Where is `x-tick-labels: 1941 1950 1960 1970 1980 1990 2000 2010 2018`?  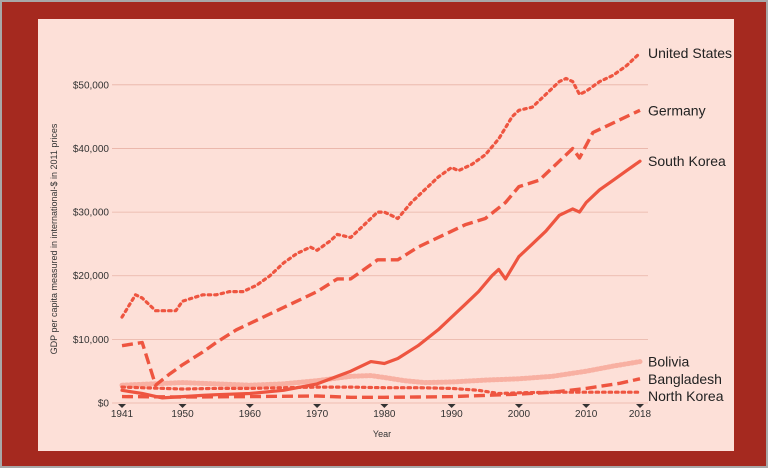 x-tick-labels: 1941 1950 1960 1970 1980 1990 2000 2010 2018 is located at coordinates (381, 412).